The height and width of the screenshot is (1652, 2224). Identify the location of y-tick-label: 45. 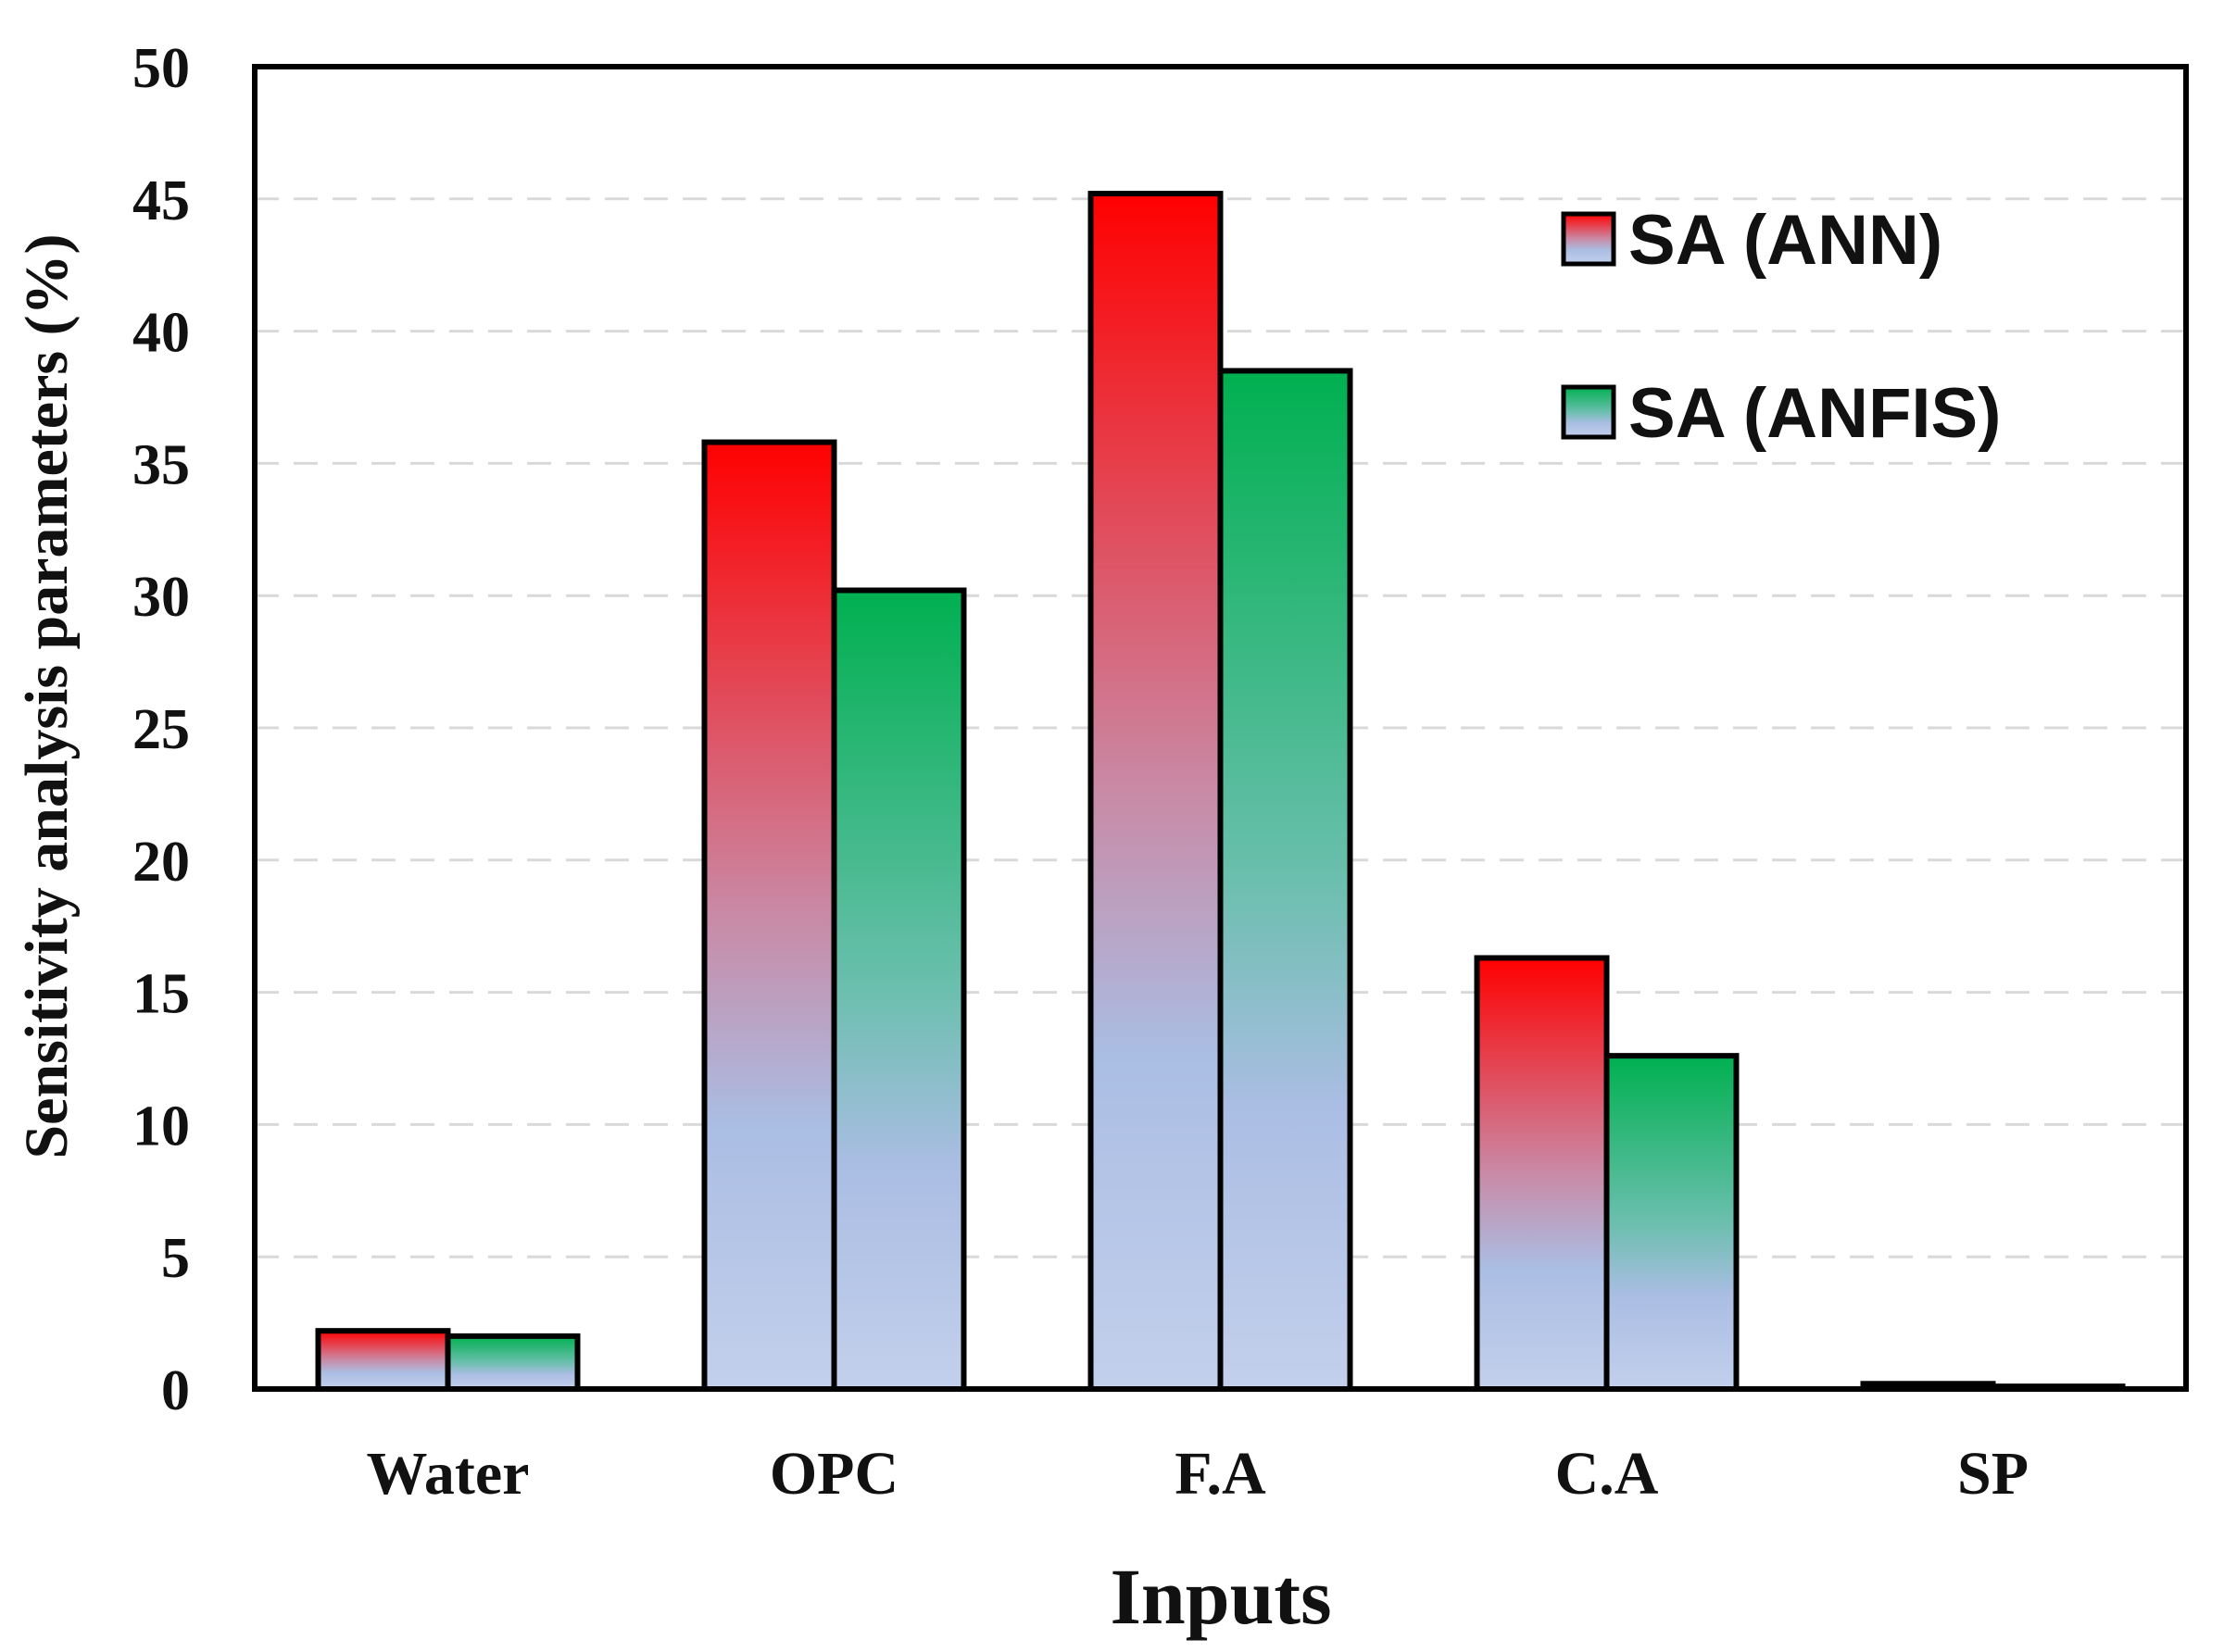
(161, 200).